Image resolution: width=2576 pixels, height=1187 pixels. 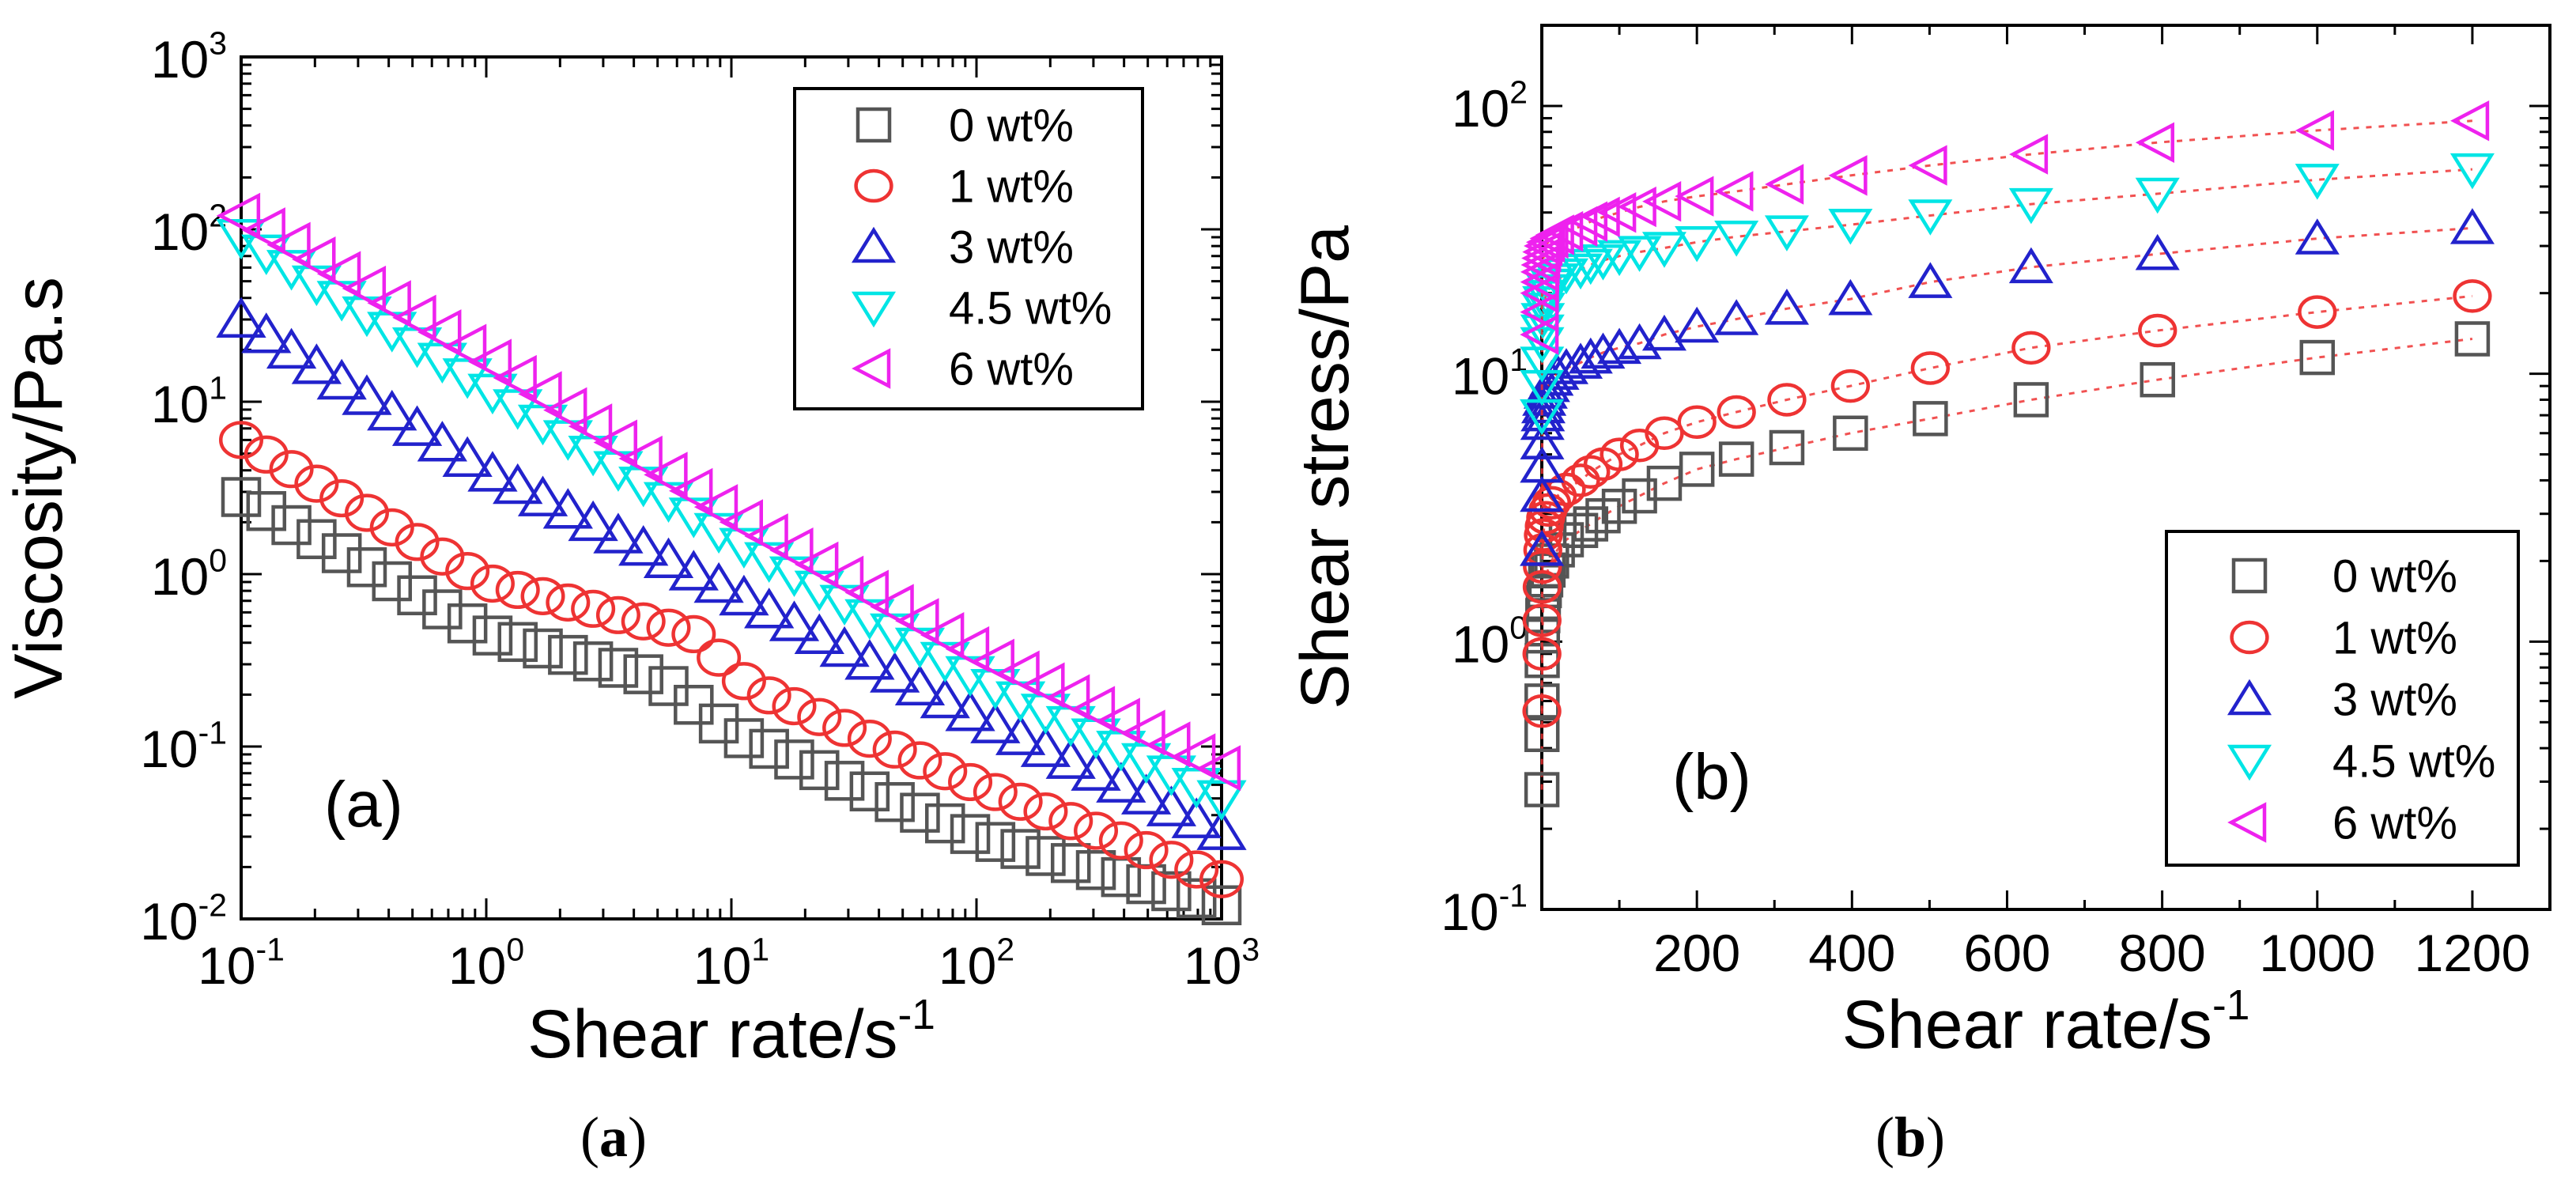 I want to click on series-line, so click(x=2006, y=388).